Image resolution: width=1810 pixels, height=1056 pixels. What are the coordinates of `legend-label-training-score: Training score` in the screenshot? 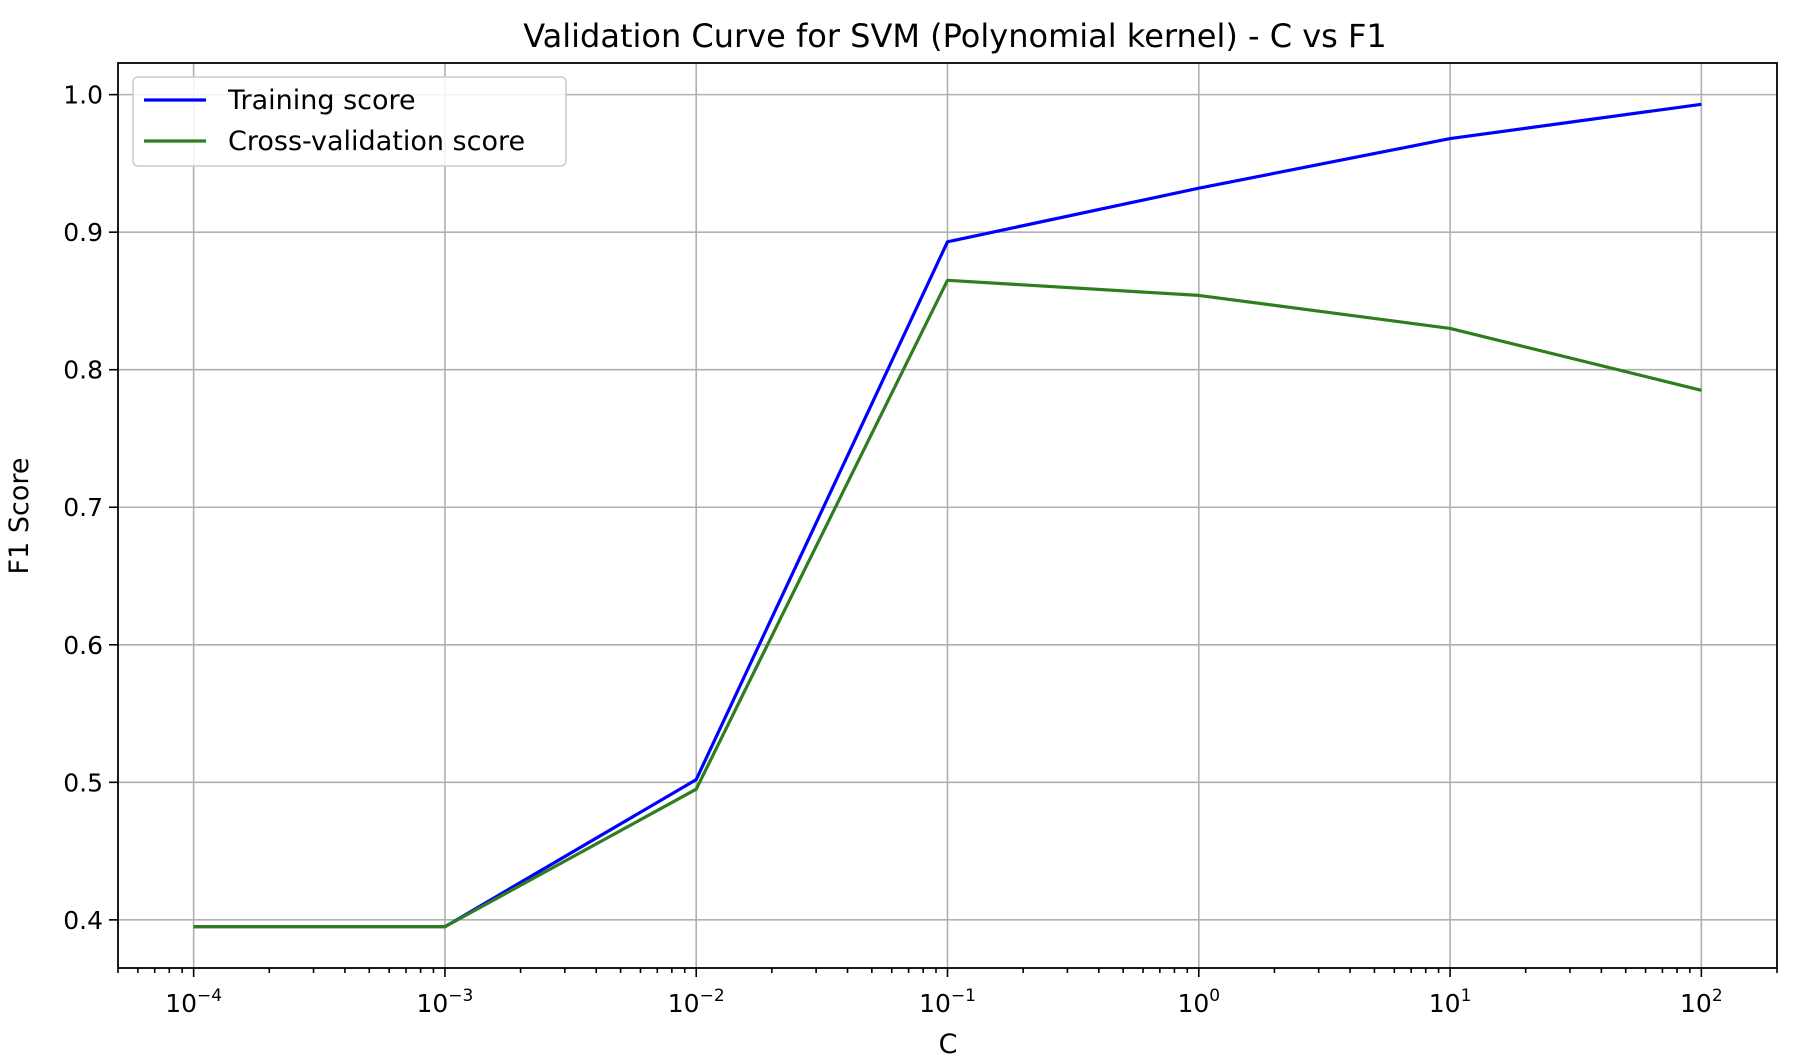 It's located at (321, 100).